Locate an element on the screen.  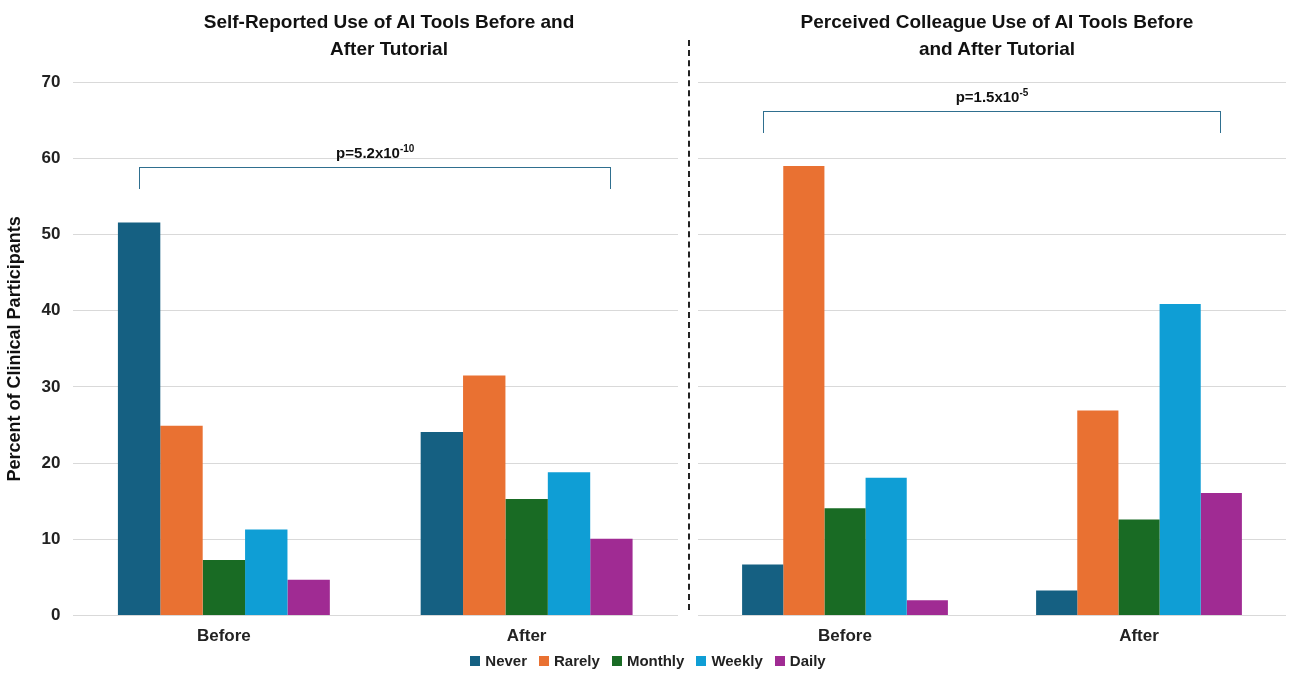
y-tick-label: 50 is located at coordinates (51, 234).